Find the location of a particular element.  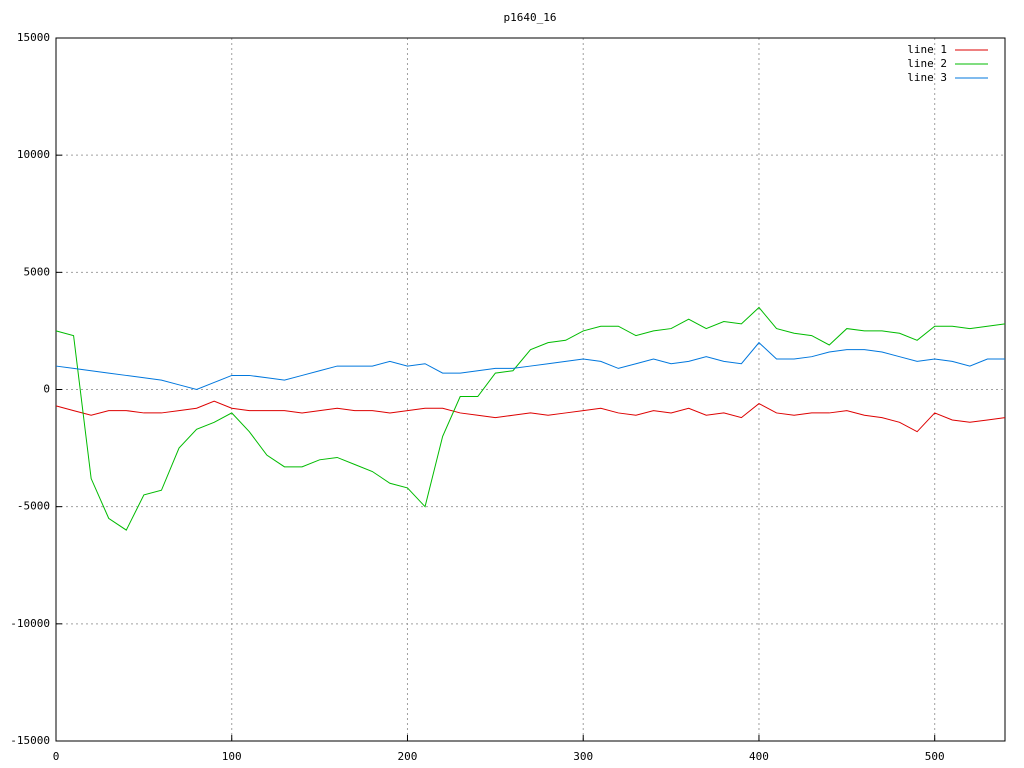

chart-title: p1640_16 is located at coordinates (530, 17).